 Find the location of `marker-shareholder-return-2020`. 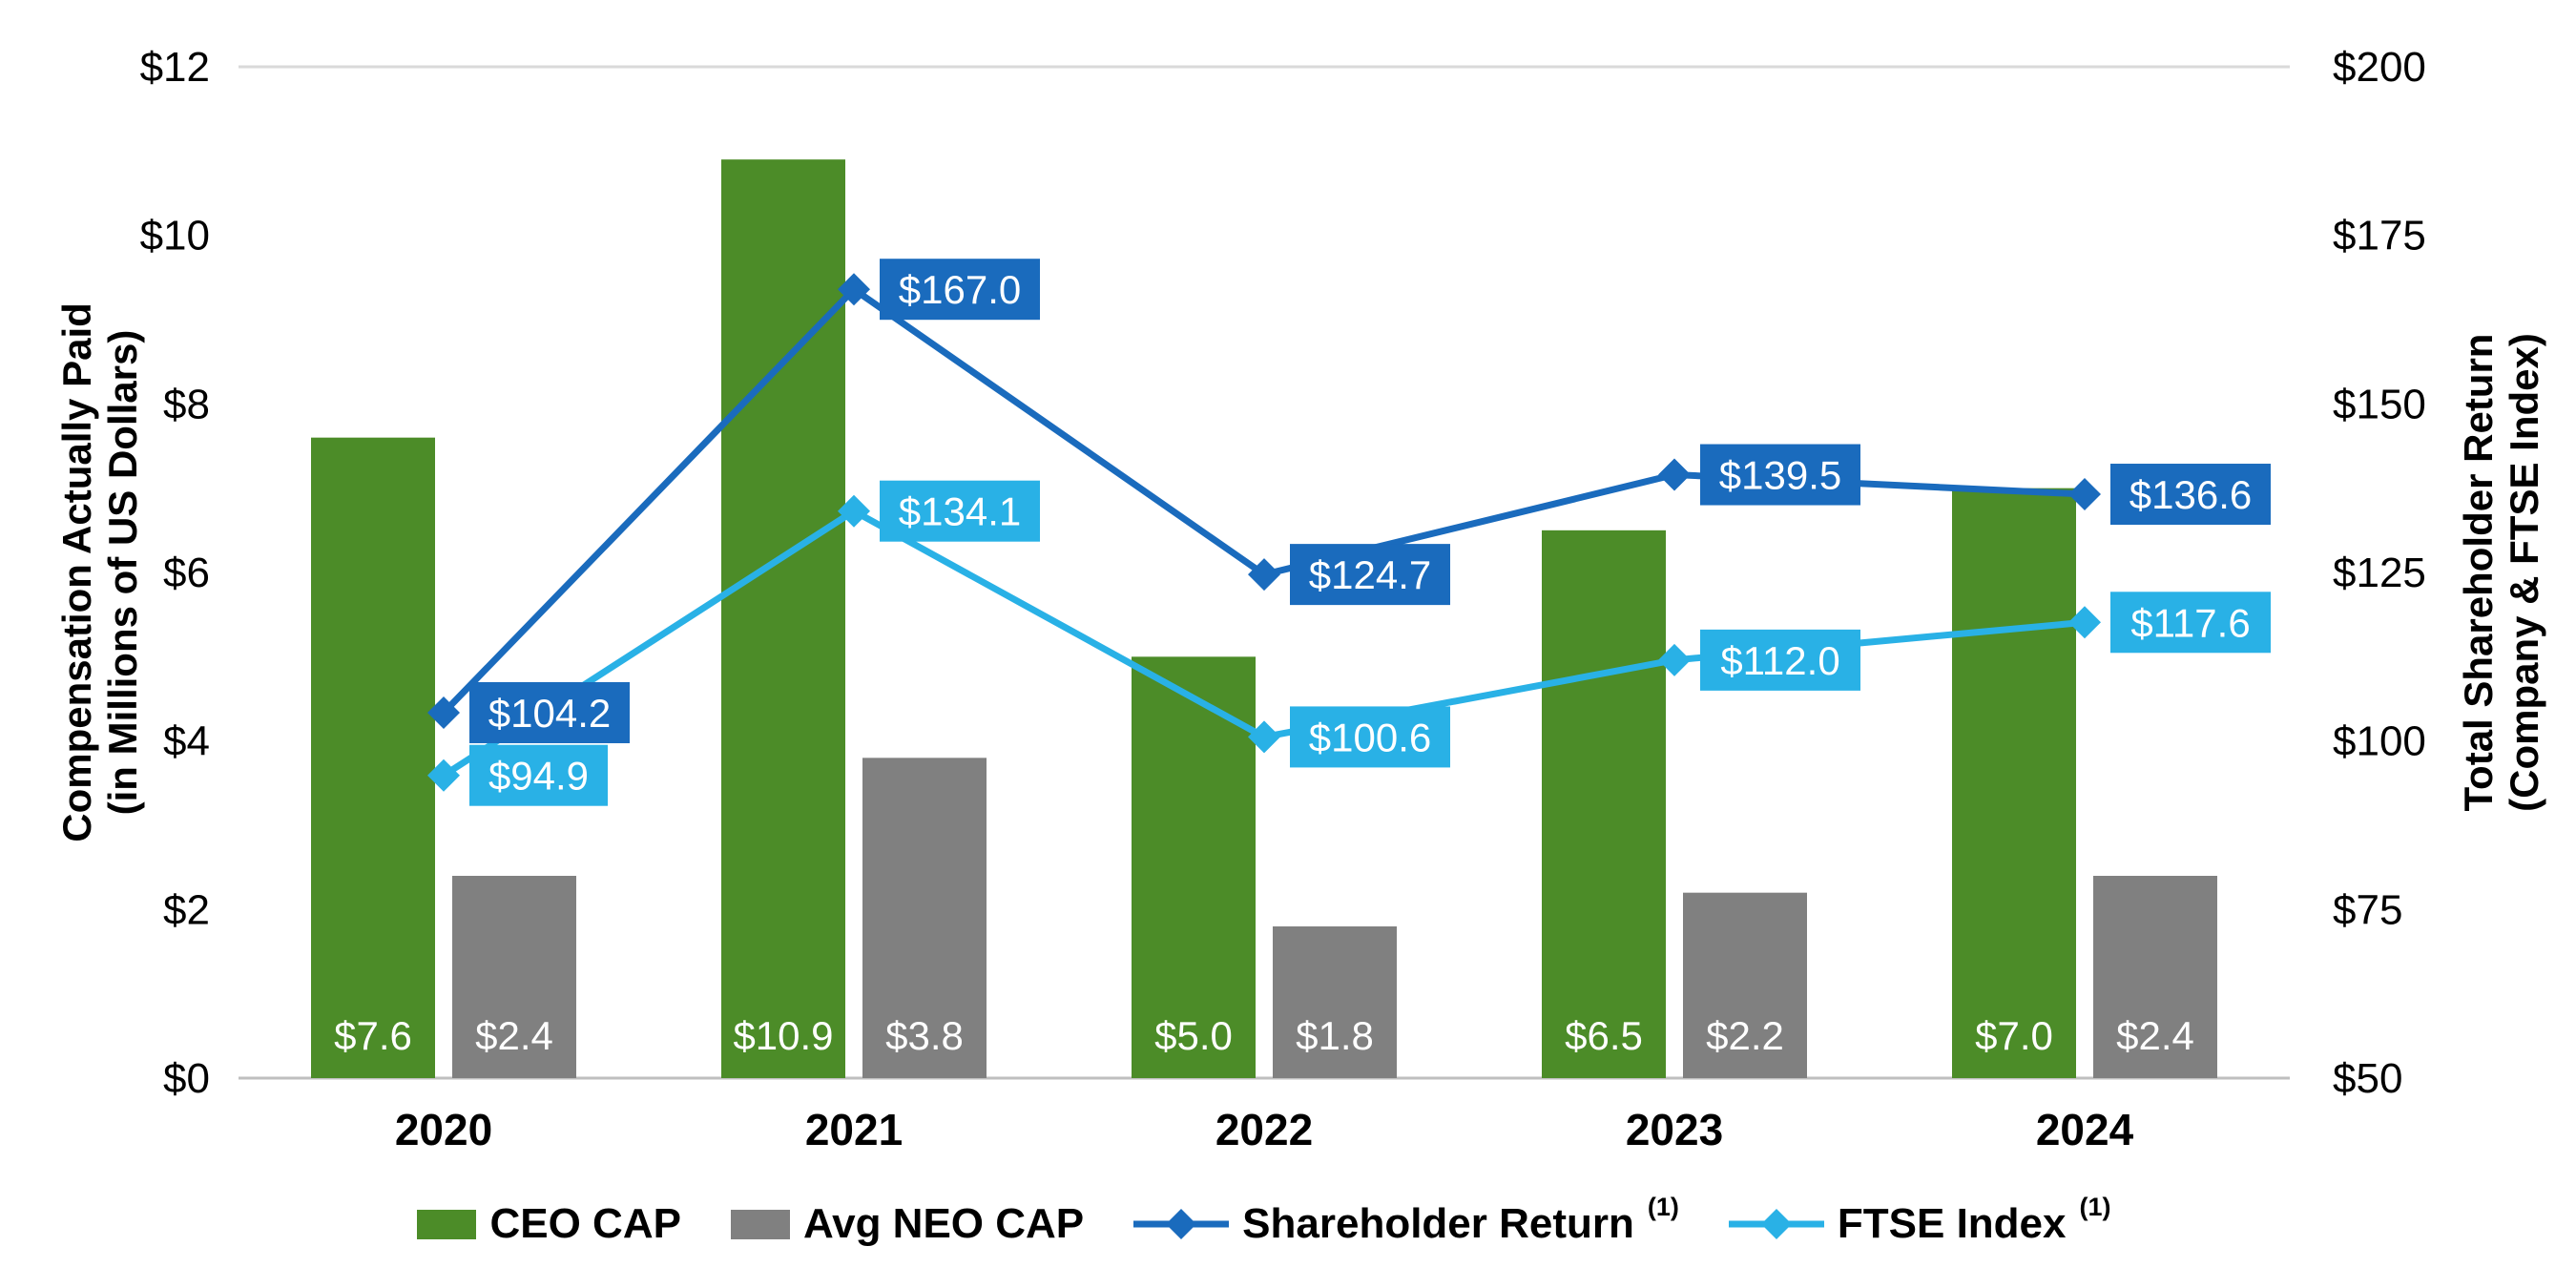

marker-shareholder-return-2020 is located at coordinates (443, 712).